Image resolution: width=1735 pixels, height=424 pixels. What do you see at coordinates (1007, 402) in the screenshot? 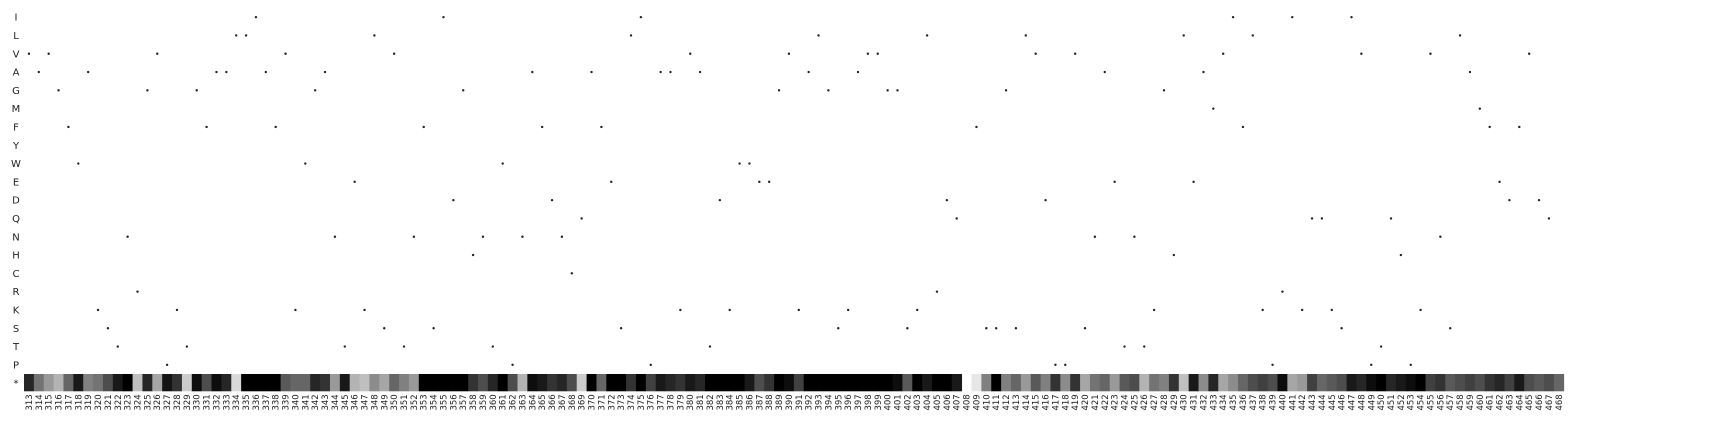
I see `col-label-412: 412` at bounding box center [1007, 402].